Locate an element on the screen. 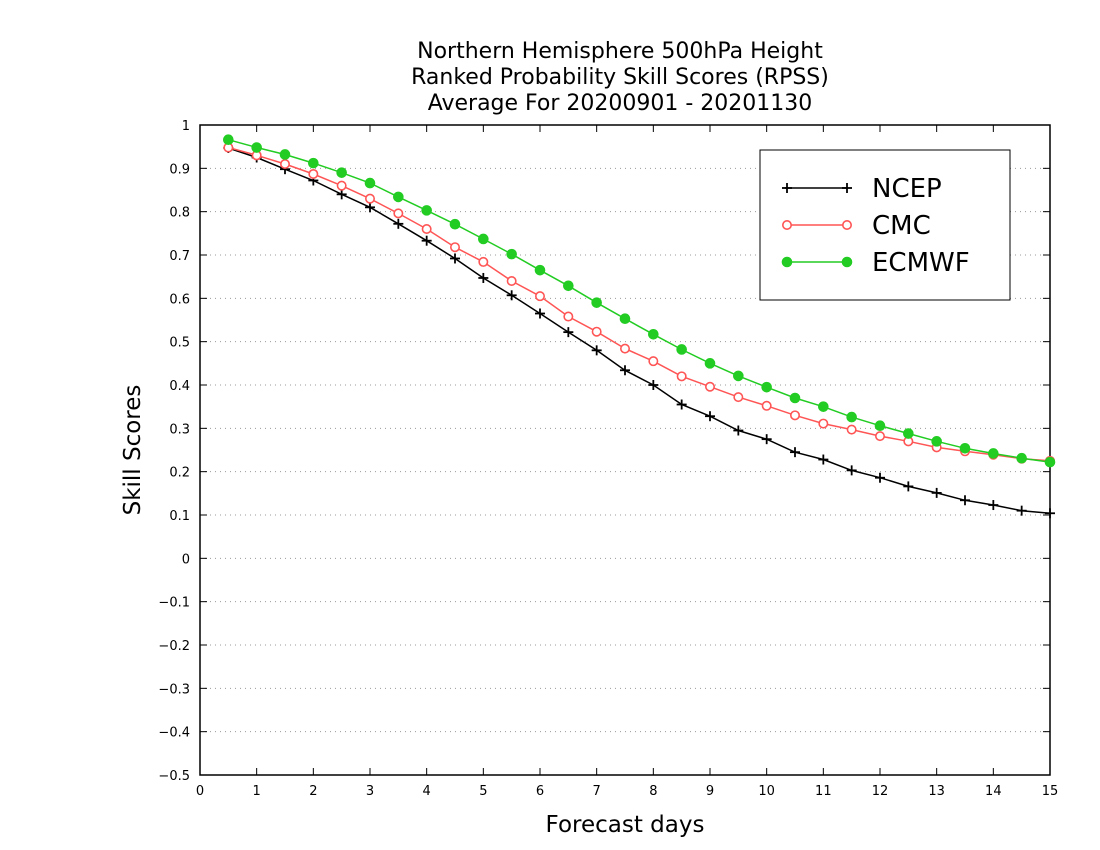 The width and height of the screenshot is (1100, 850). legend-entry-ncep: NCEP is located at coordinates (862, 189).